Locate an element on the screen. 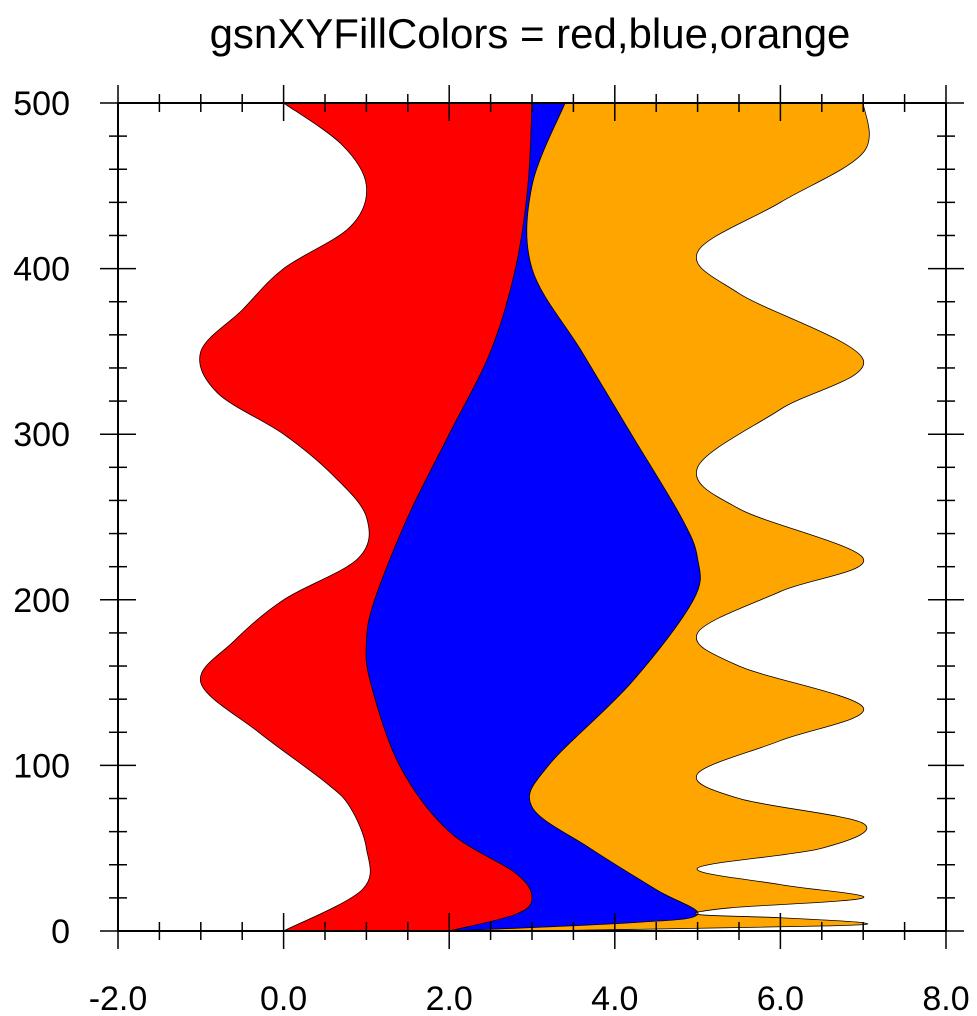  y-tick-label: 200 is located at coordinates (41, 601).